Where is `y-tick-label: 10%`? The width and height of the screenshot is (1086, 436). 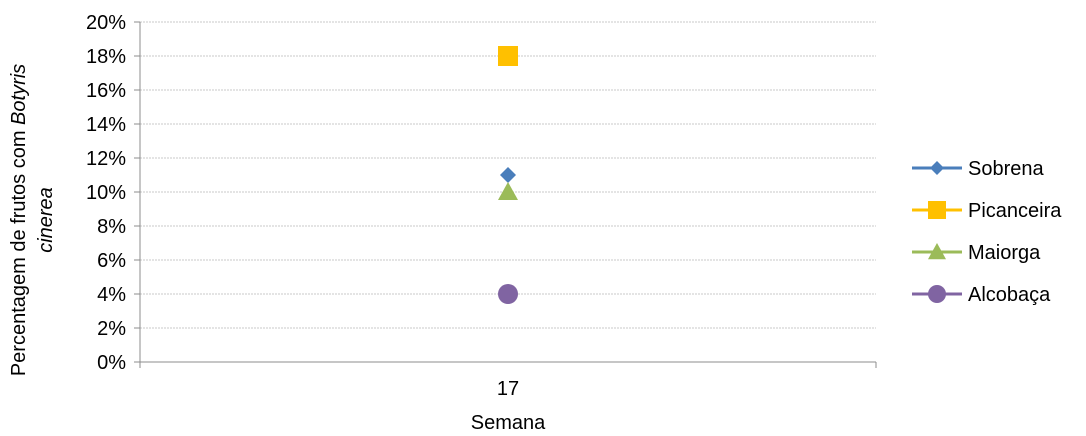 y-tick-label: 10% is located at coordinates (106, 193).